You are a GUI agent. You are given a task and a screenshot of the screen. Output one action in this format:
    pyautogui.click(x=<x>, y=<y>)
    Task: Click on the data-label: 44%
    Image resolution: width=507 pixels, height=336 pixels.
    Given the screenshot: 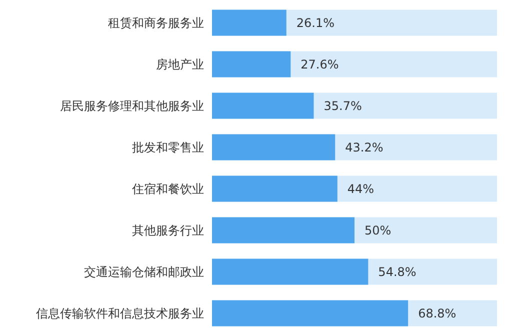 What is the action you would take?
    pyautogui.click(x=360, y=189)
    